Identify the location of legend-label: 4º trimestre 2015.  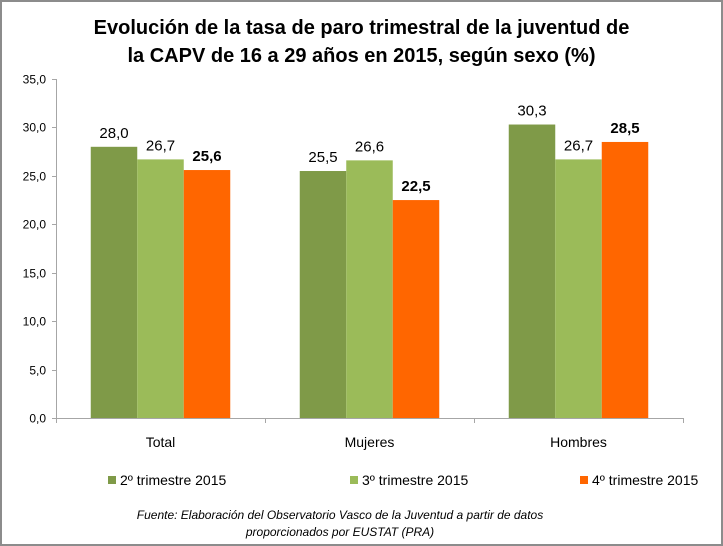
(645, 480).